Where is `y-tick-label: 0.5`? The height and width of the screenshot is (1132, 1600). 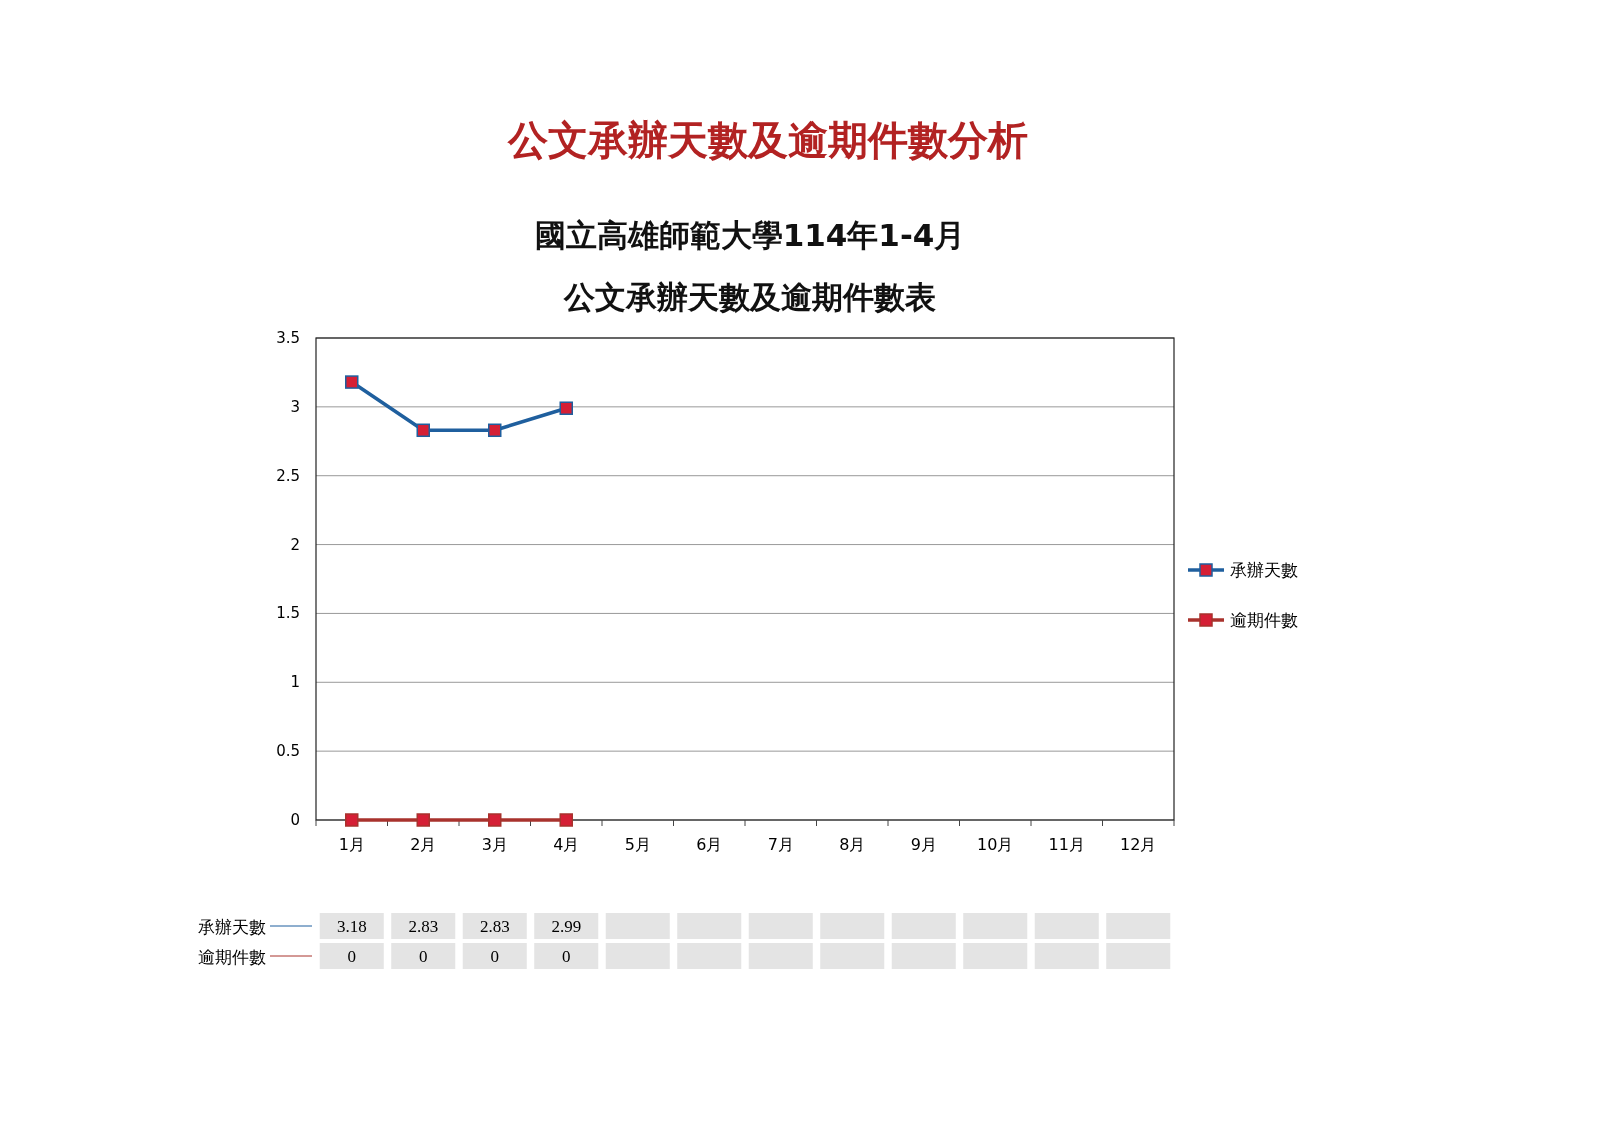 y-tick-label: 0.5 is located at coordinates (288, 751).